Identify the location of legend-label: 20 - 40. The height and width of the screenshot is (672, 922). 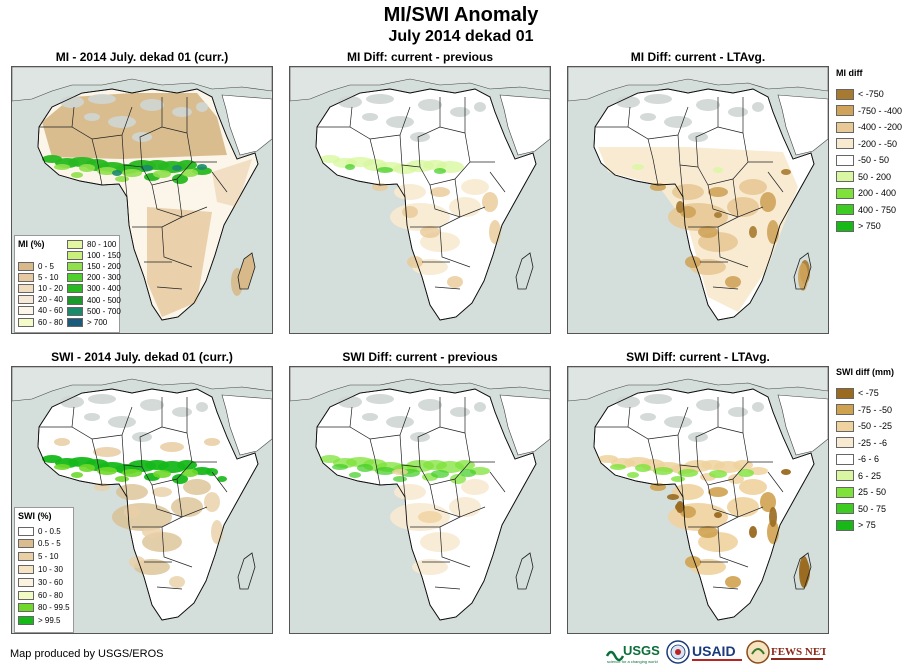
(50, 300).